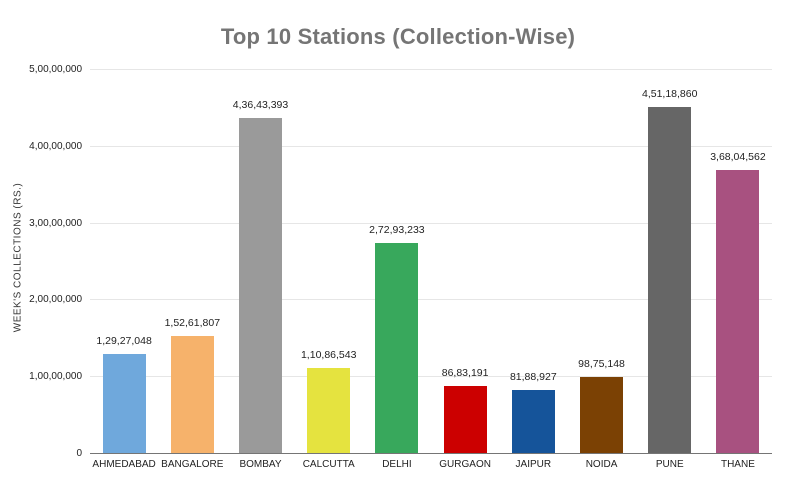 This screenshot has width=796, height=484. What do you see at coordinates (329, 410) in the screenshot?
I see `bar-calcutta` at bounding box center [329, 410].